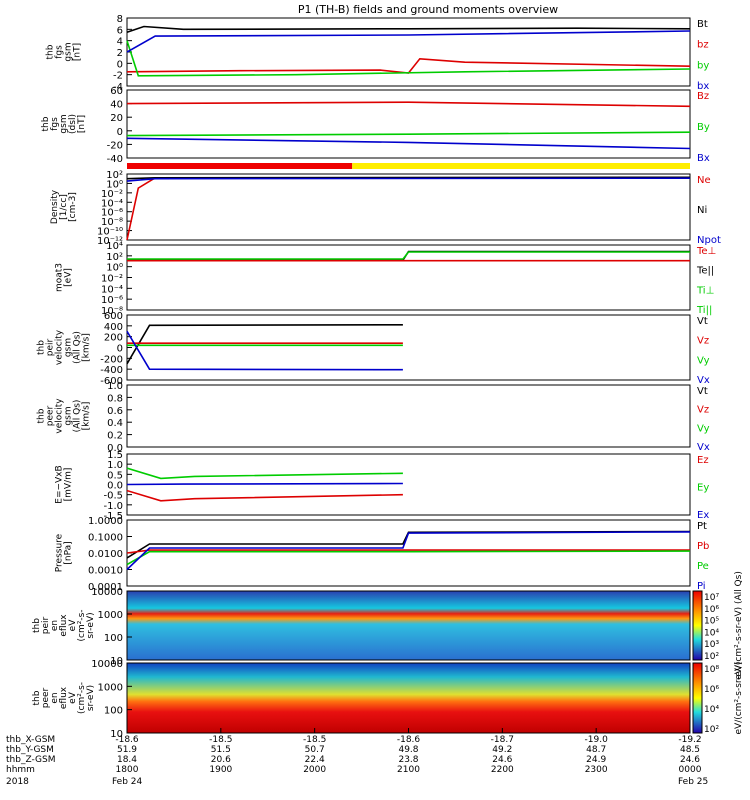  I want to click on x-tick-value: 24.6, so click(502, 760).